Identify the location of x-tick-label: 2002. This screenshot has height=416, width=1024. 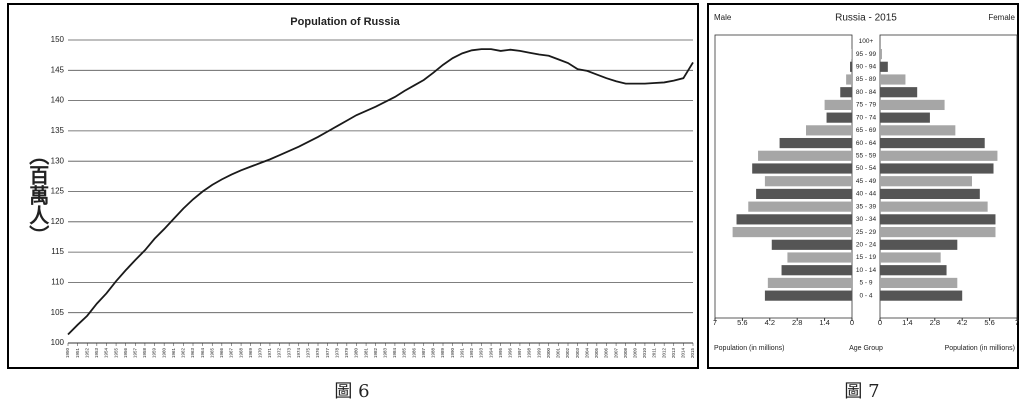
(567, 353).